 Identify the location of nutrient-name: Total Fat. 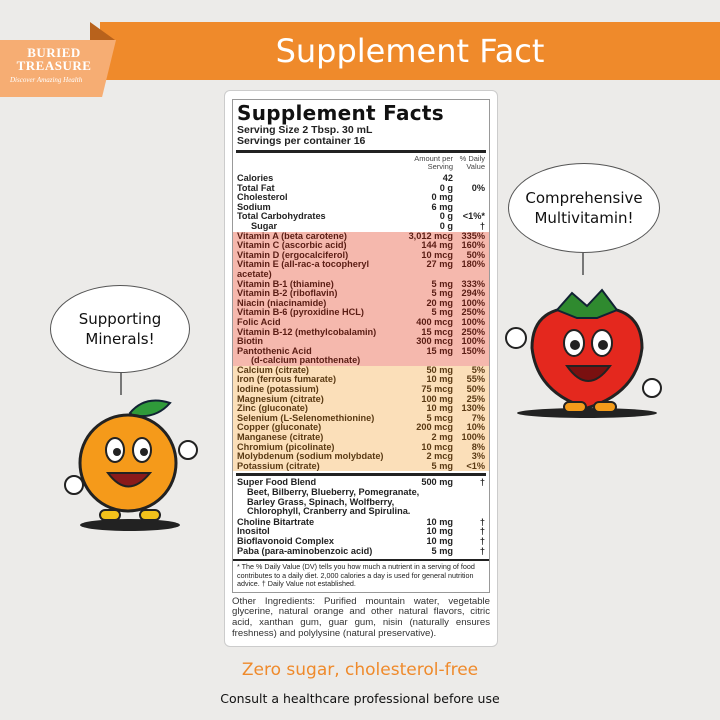
(256, 187).